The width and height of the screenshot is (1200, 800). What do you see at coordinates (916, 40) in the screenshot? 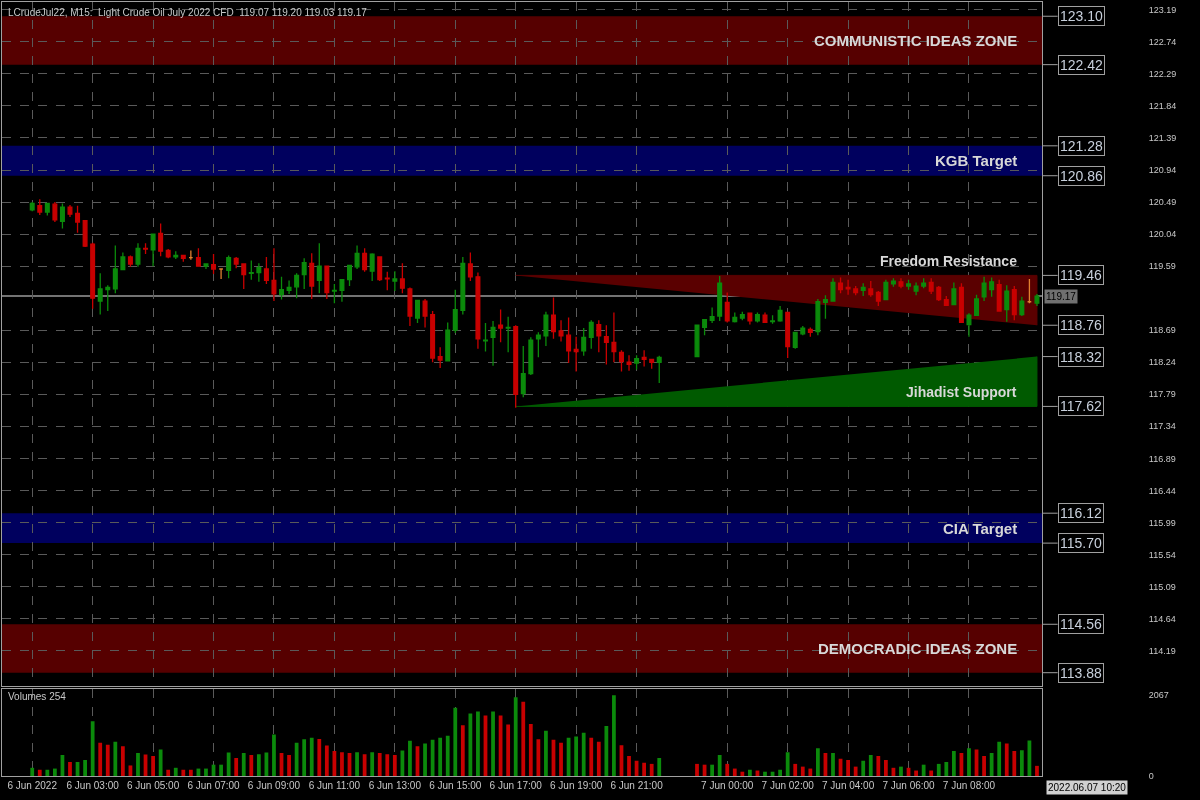
I see `band-label: COMMUNISTIC IDEAS ZONE` at bounding box center [916, 40].